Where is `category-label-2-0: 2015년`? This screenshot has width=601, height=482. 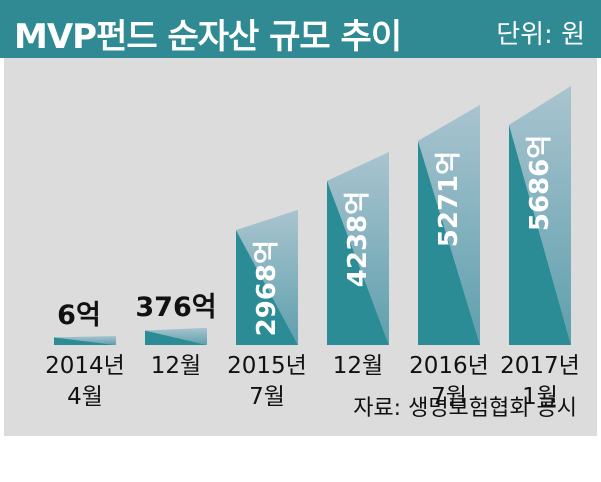
category-label-2-0: 2015년 is located at coordinates (267, 366).